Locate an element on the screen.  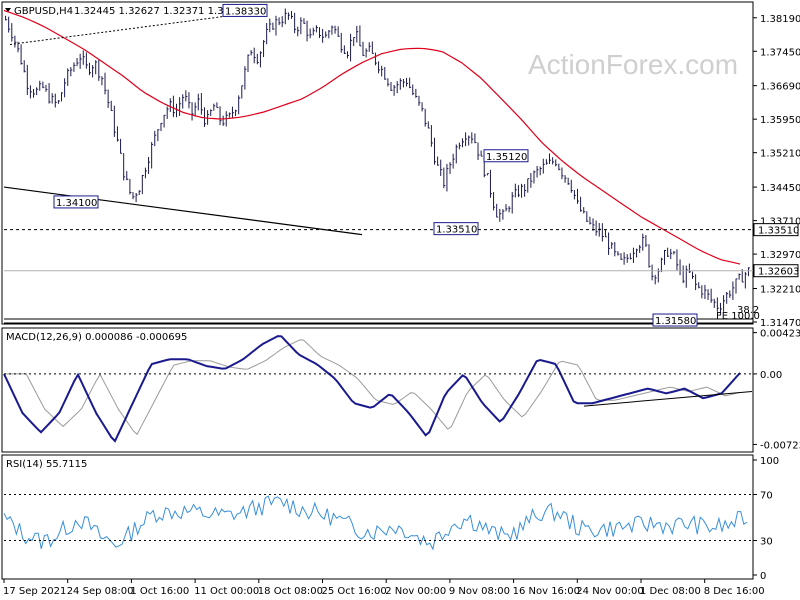
level-label-swing-box is located at coordinates (506, 156).